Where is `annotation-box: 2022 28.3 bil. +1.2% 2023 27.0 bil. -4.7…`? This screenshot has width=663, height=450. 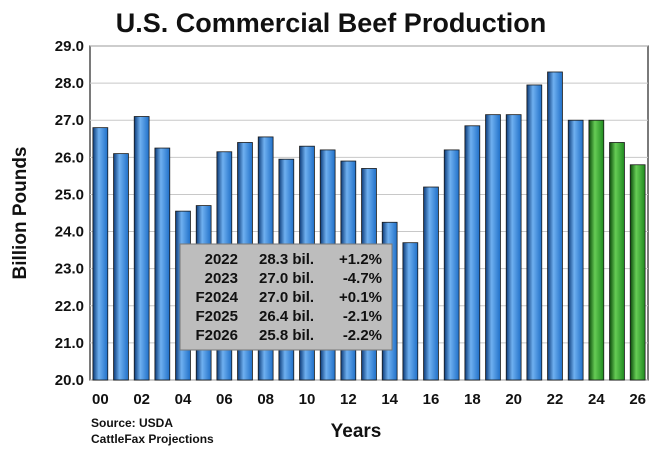 annotation-box: 2022 28.3 bil. +1.2% 2023 27.0 bil. -4.7… is located at coordinates (286, 297).